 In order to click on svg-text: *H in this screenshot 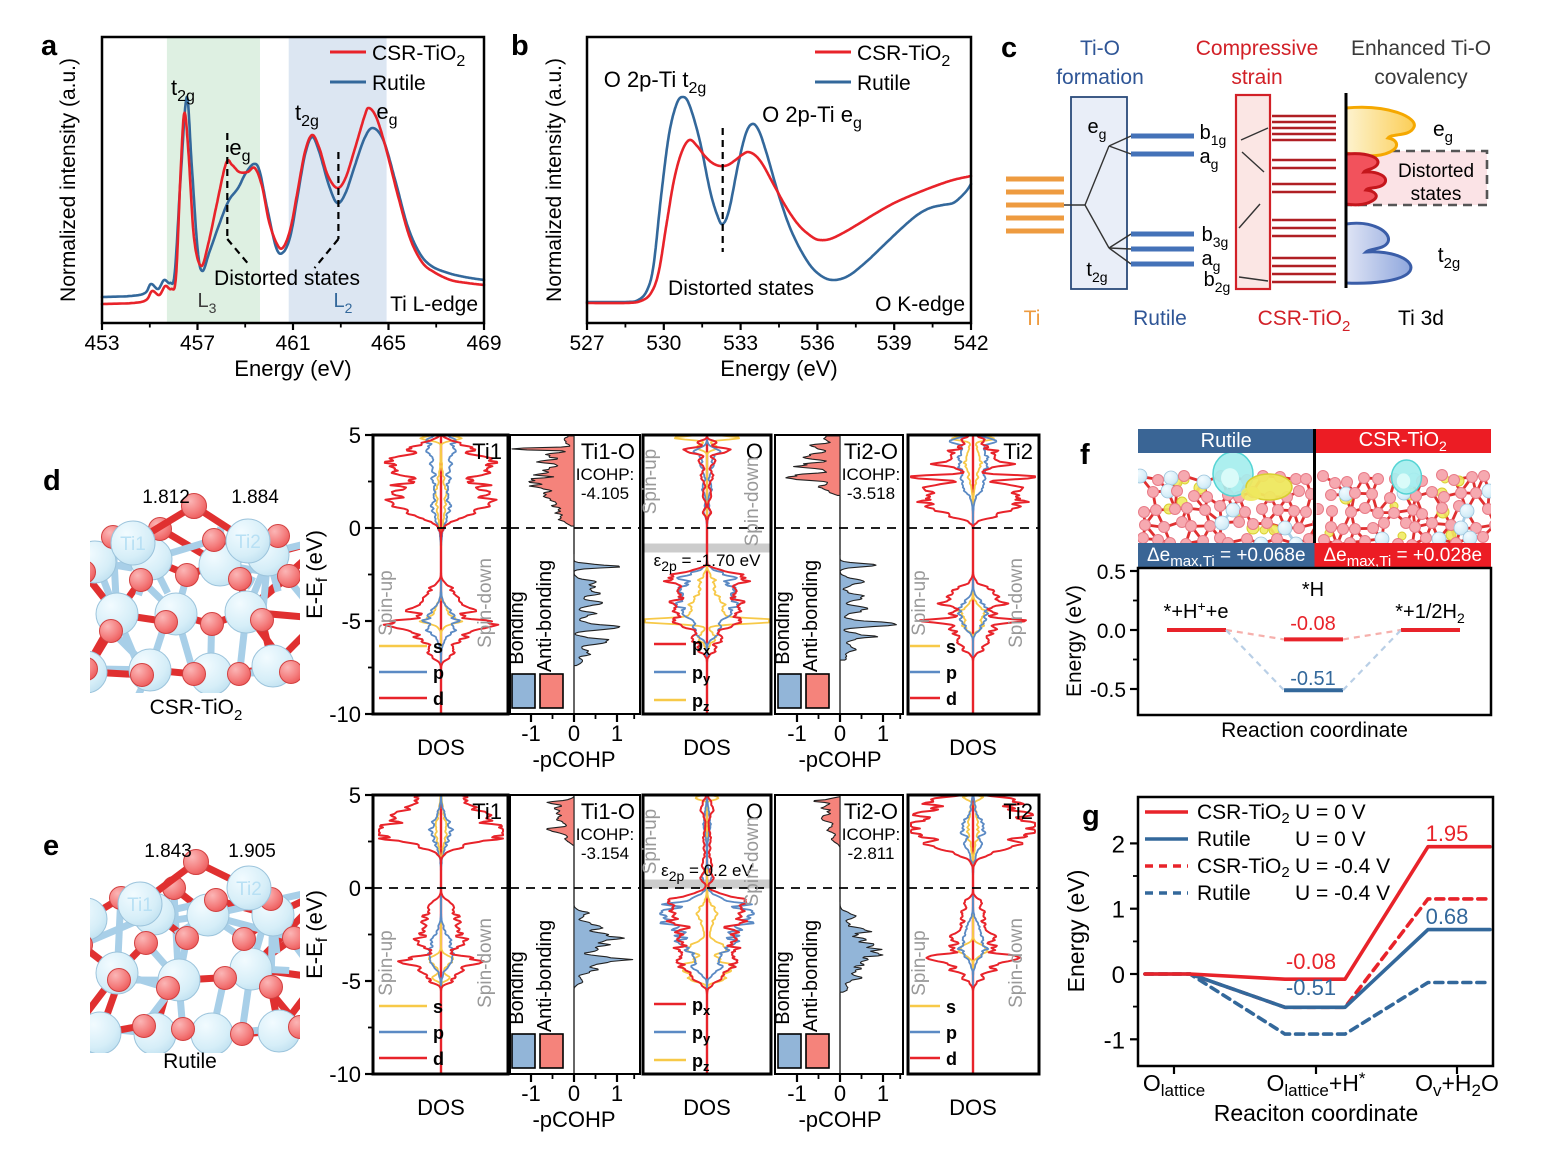, I will do `click(1313, 590)`.